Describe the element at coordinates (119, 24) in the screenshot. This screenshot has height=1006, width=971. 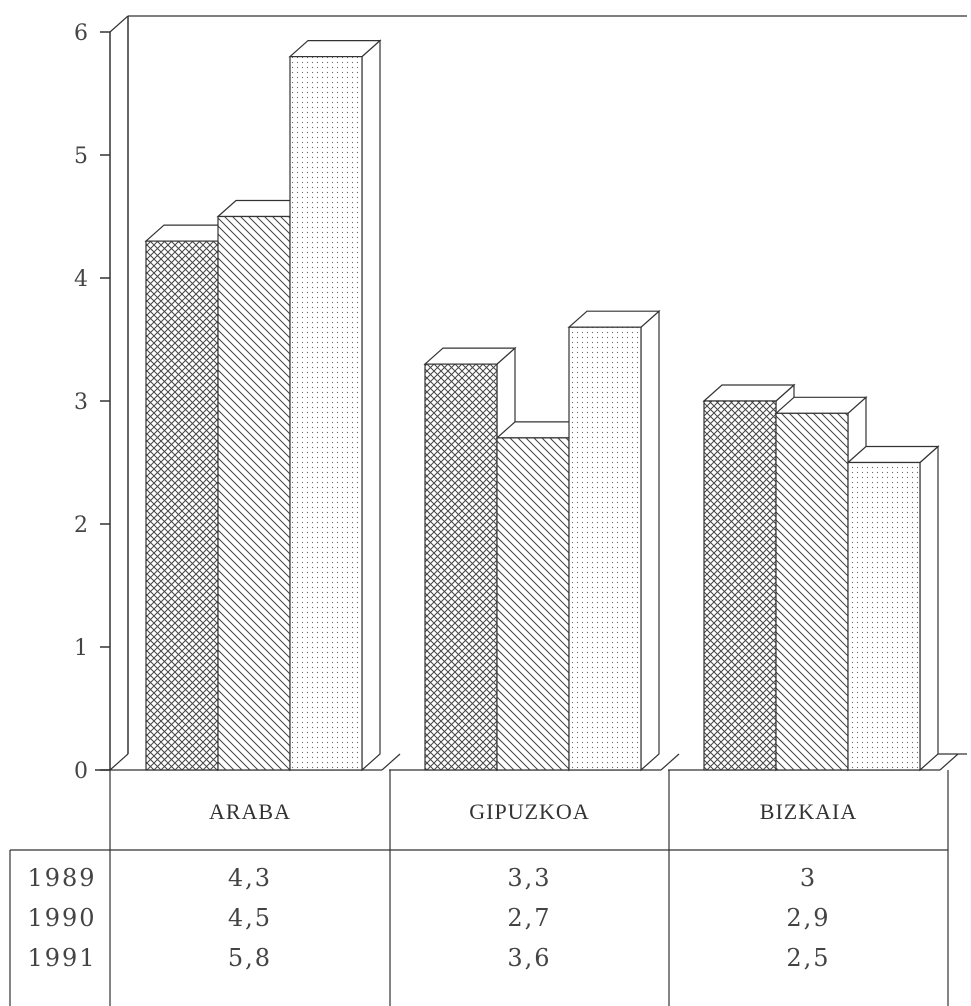
I see `y-axis-top-connector` at that location.